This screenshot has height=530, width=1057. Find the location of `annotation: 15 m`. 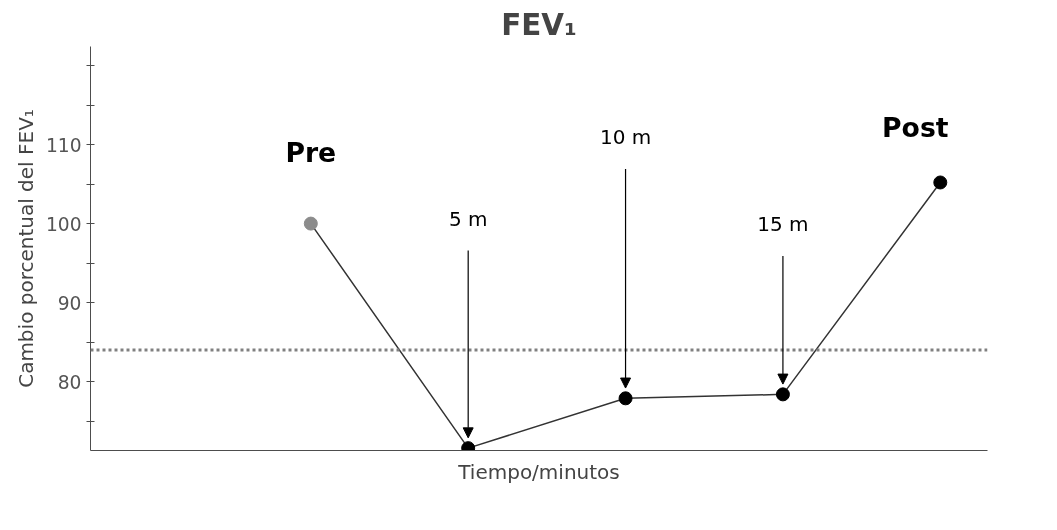

annotation: 15 m is located at coordinates (783, 224).